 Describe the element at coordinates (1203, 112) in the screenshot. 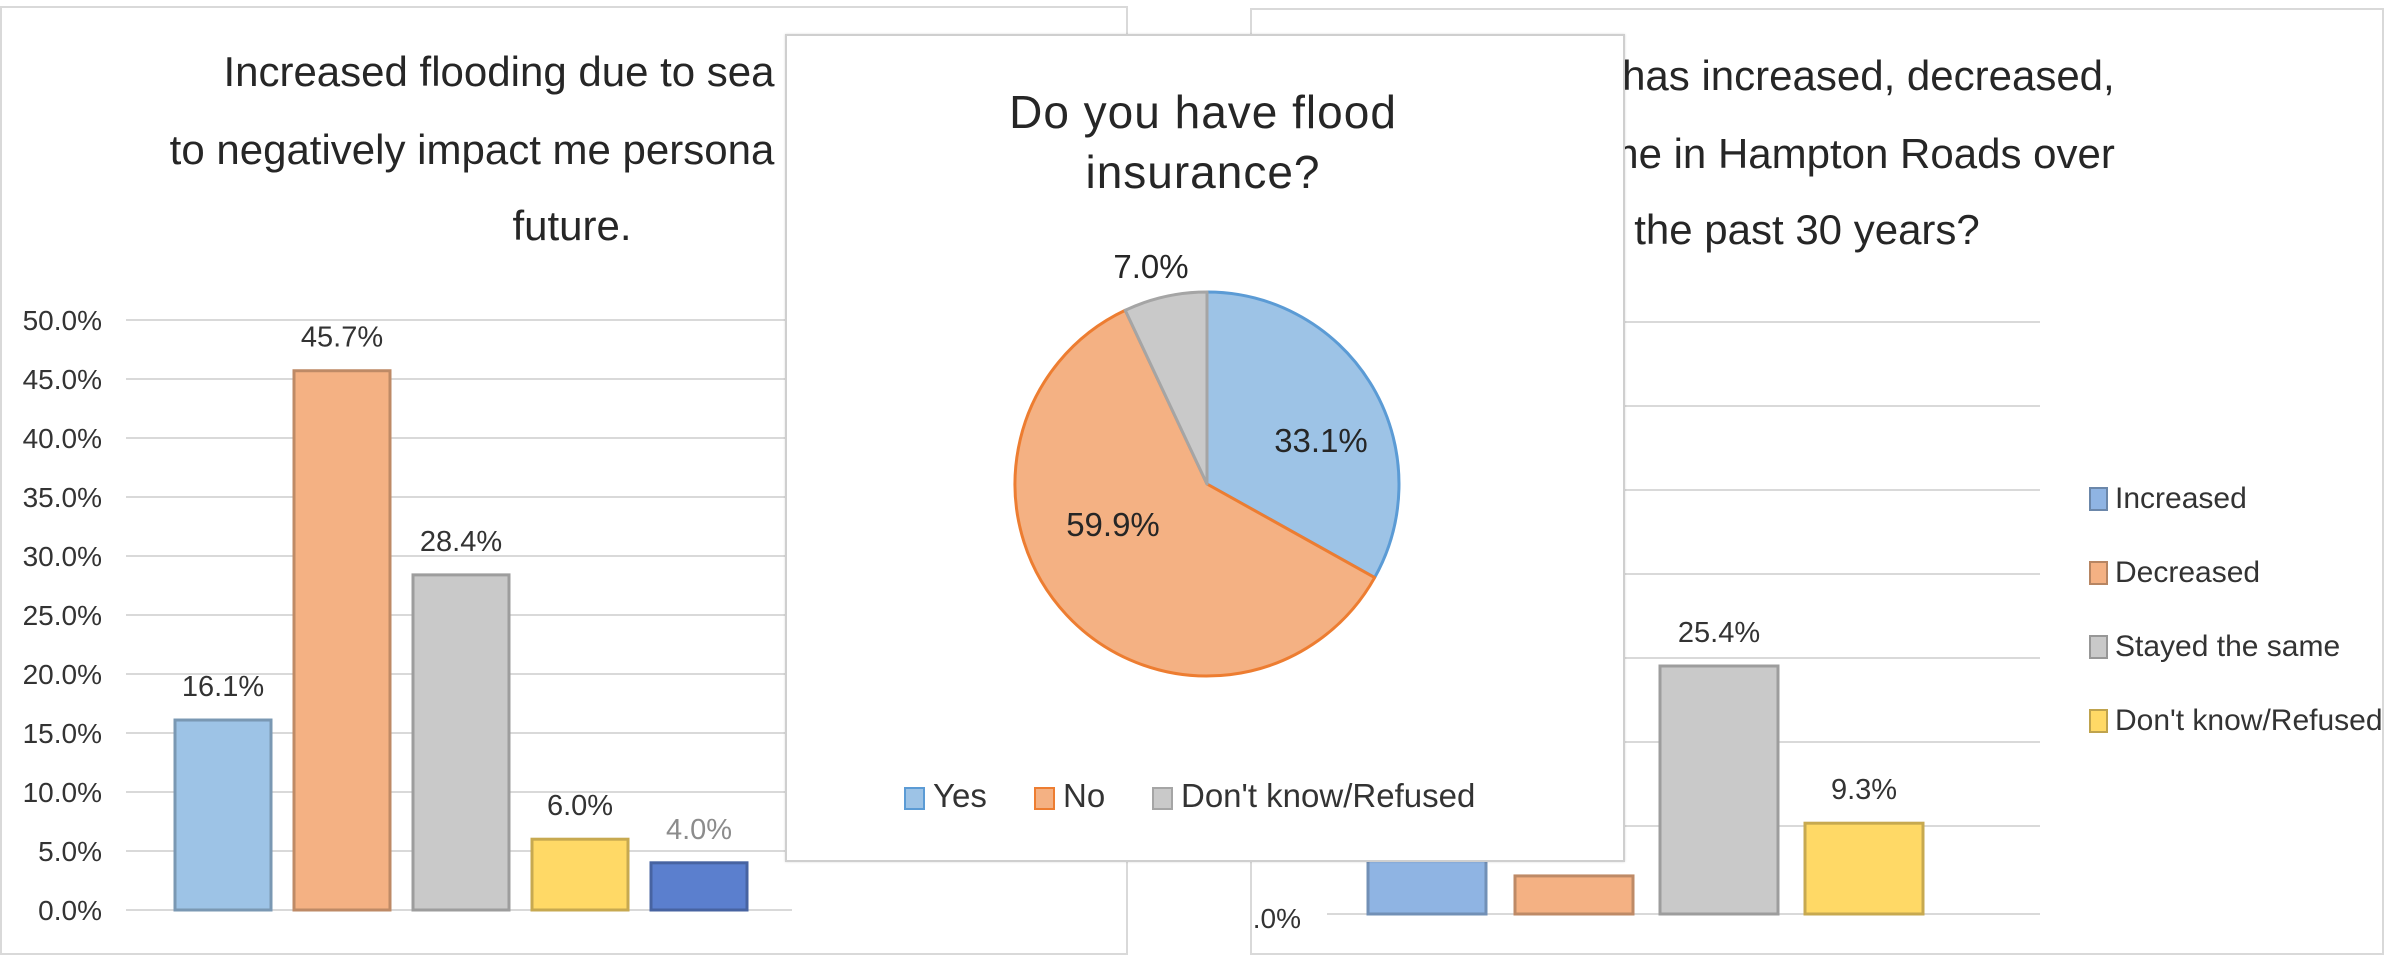

I see `chart-title-line: Do you have flood` at that location.